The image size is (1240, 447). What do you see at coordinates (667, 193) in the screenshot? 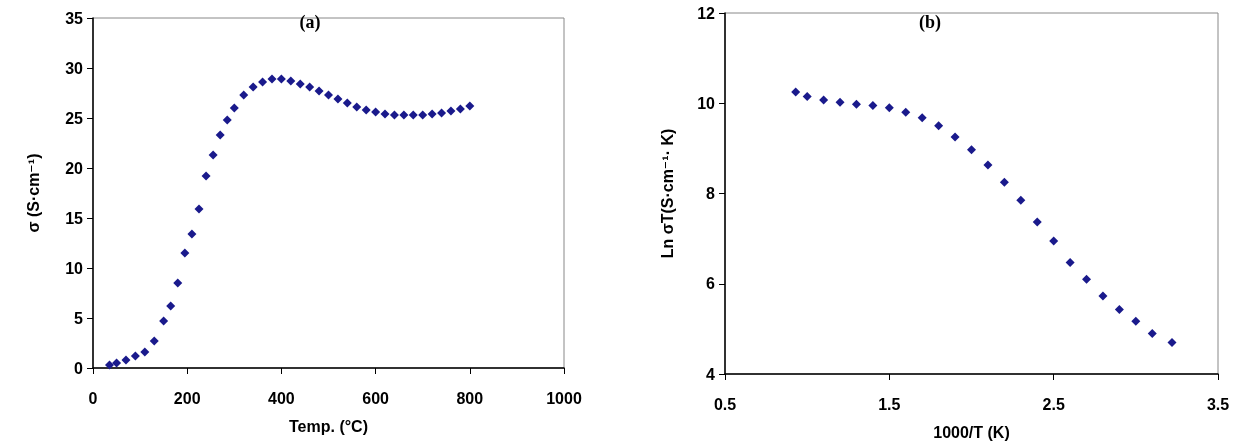
I see `y-axis-title: Ln σT(S·cm⁻¹· K)` at bounding box center [667, 193].